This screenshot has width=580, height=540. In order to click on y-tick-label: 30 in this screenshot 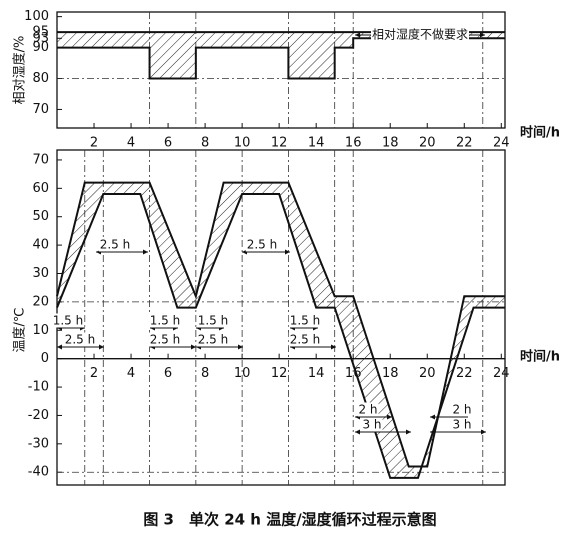, I will do `click(40, 273)`.